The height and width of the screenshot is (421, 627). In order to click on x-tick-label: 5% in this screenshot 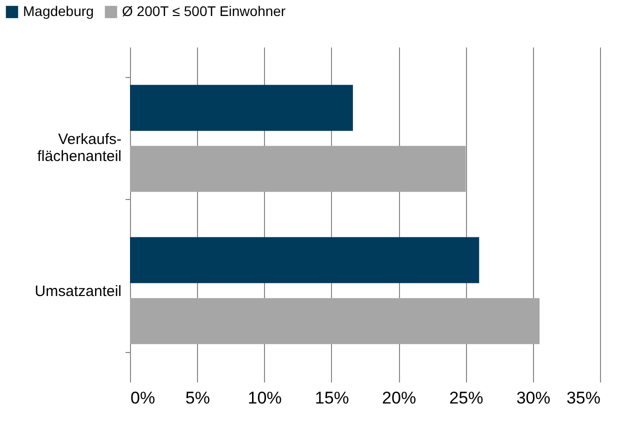, I will do `click(197, 398)`.